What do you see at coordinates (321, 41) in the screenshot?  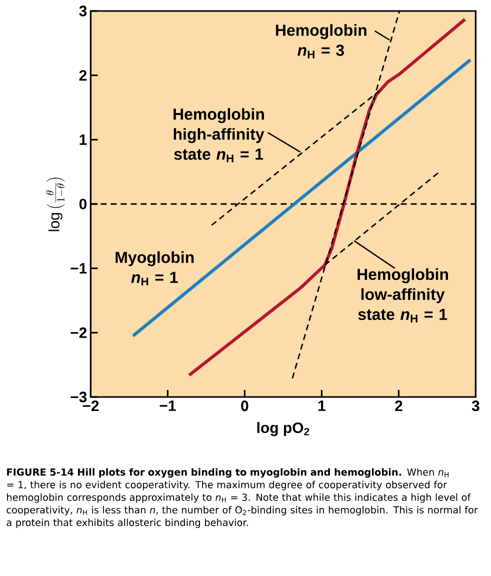 I see `annotation: Hemoglobin n$_{H}$ = 3` at bounding box center [321, 41].